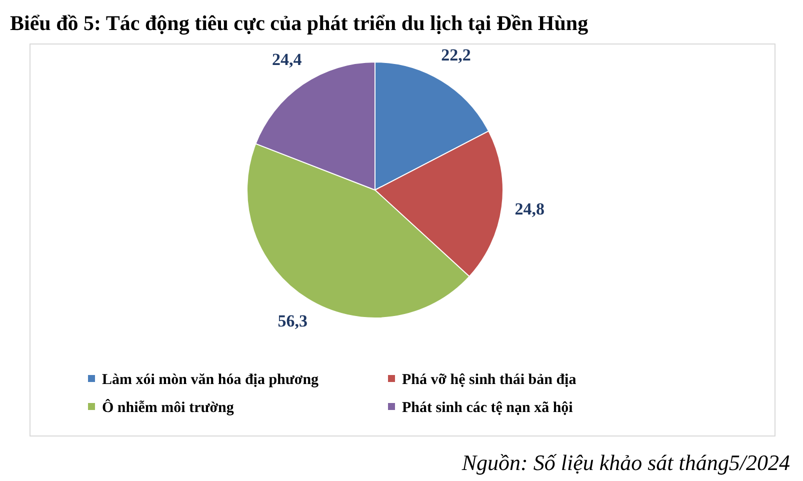 This screenshot has height=481, width=803. What do you see at coordinates (456, 55) in the screenshot?
I see `data-label: 22,2` at bounding box center [456, 55].